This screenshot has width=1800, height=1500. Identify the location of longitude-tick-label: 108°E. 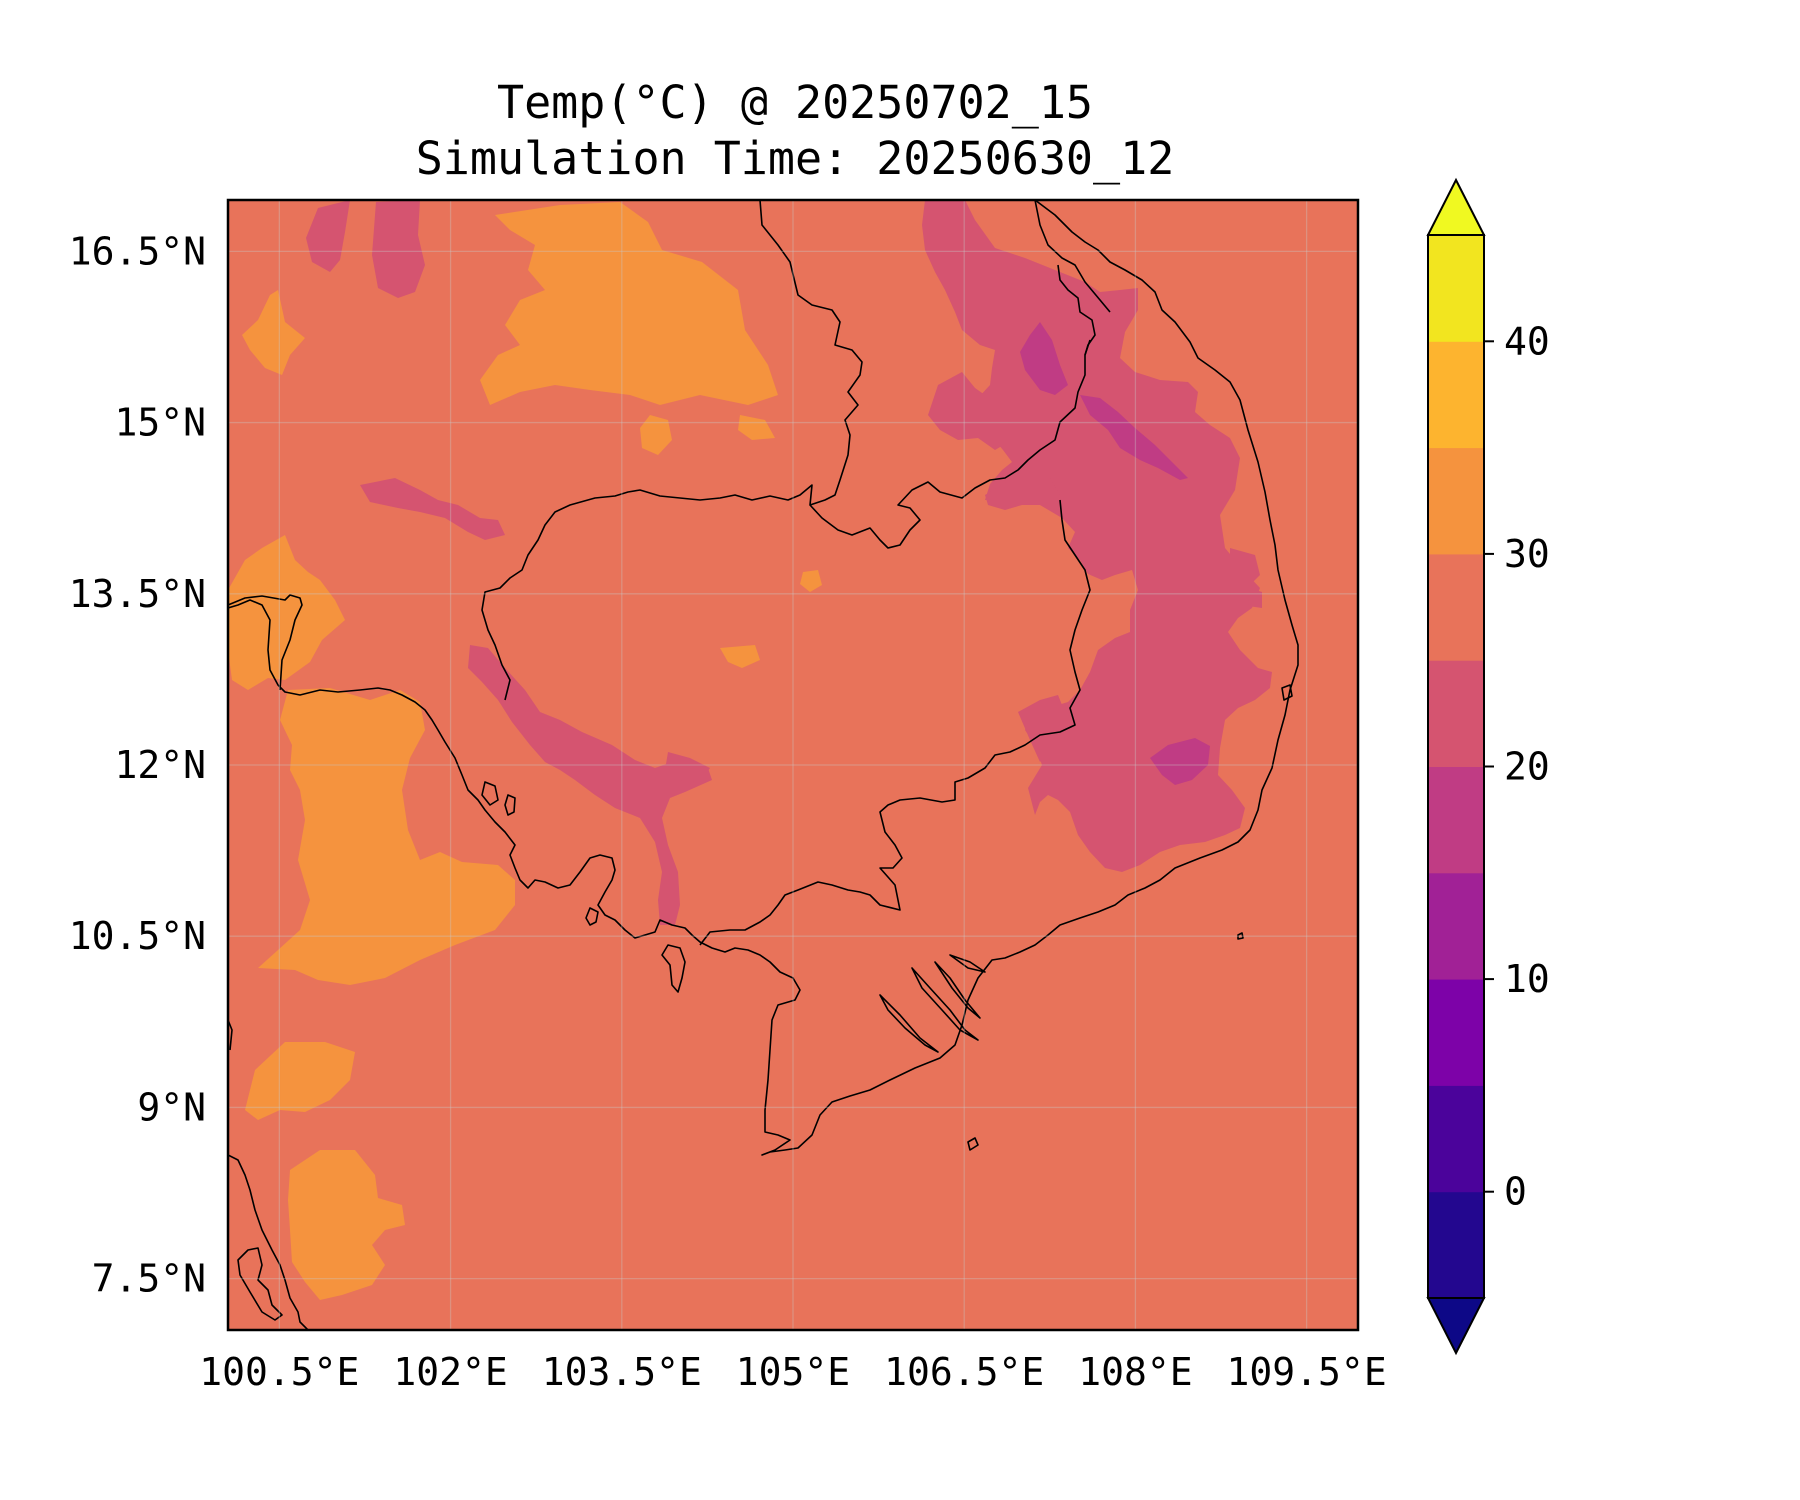
(1135, 1372).